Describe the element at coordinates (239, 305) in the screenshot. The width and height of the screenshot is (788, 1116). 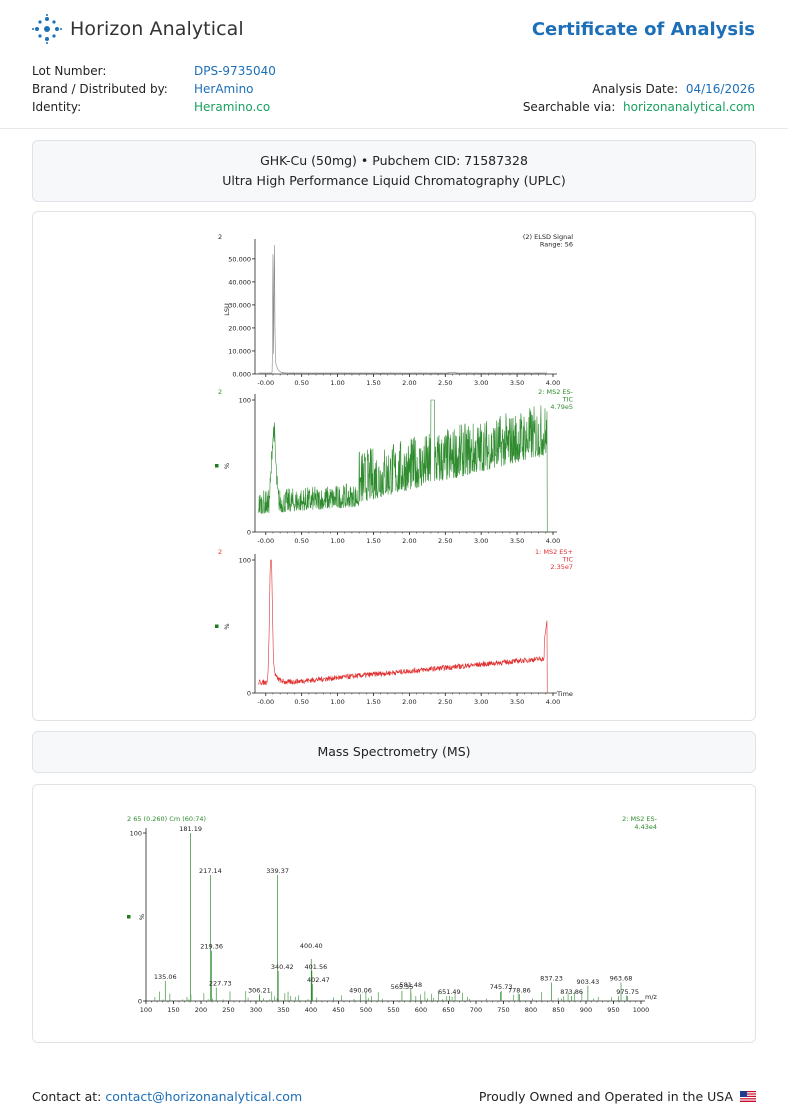
I see `y-tick-label: 30.000` at that location.